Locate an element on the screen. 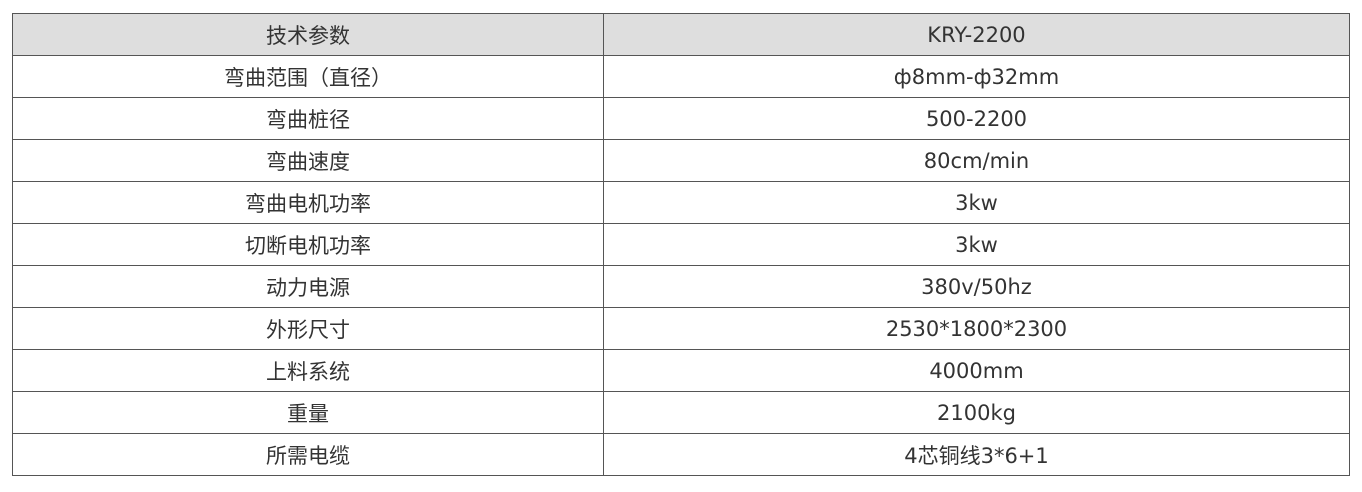 Image resolution: width=1362 pixels, height=492 pixels. table-row: 弯曲桩径 500-2200 is located at coordinates (681, 118).